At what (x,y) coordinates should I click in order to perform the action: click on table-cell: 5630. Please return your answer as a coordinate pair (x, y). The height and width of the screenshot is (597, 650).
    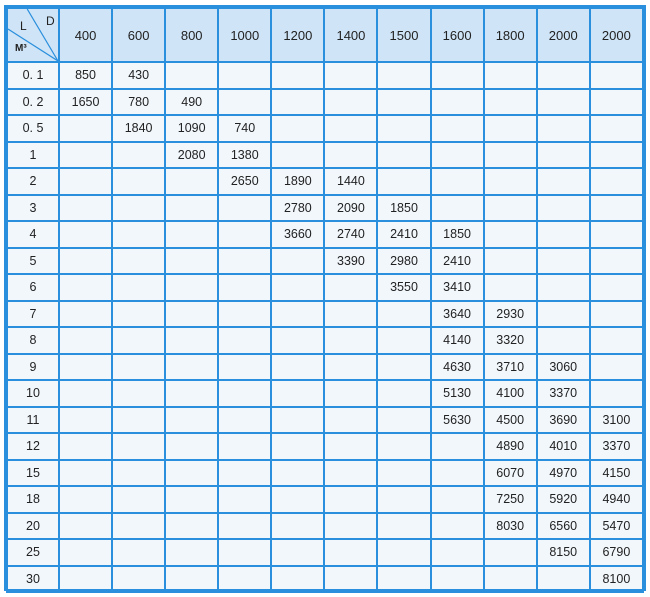
    Looking at the image, I should click on (457, 419).